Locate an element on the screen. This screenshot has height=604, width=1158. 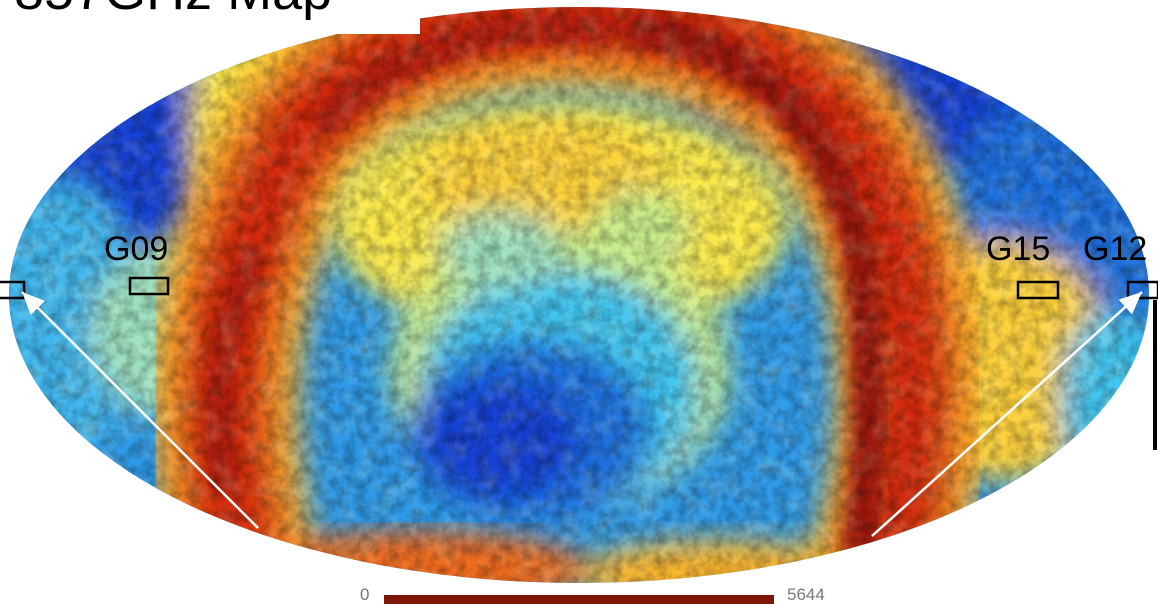
region-g15-box is located at coordinates (1038, 290).